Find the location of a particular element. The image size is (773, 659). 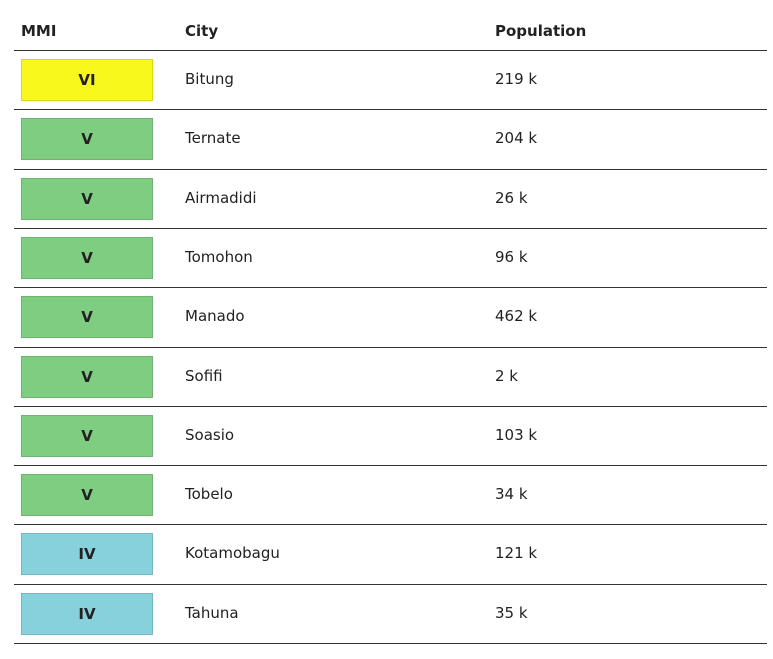

header-rule is located at coordinates (390, 50).